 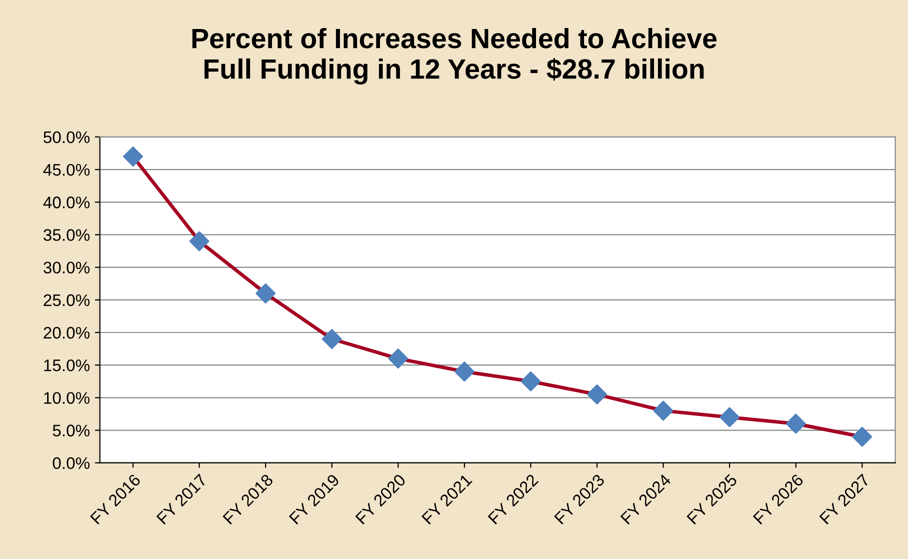 I want to click on y-tick-label: 35.0%, so click(x=67, y=235).